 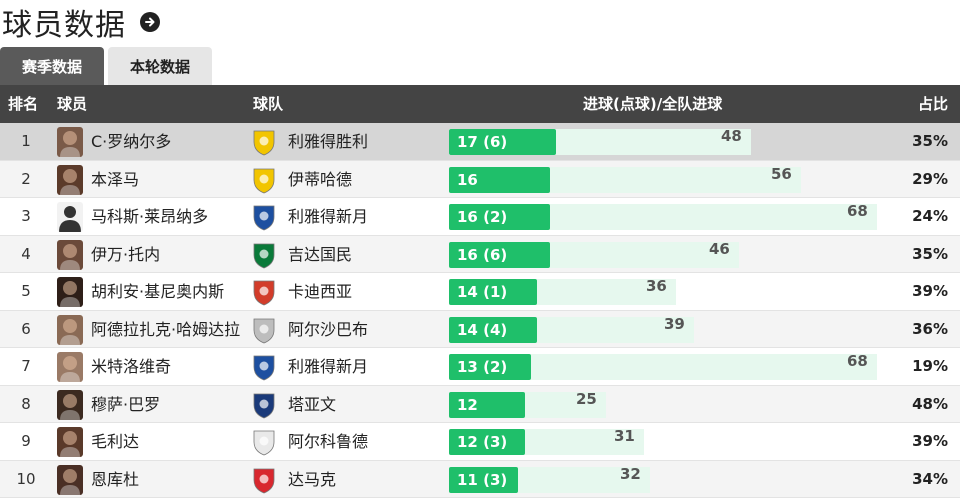 What do you see at coordinates (23, 104) in the screenshot?
I see `header-rank: 排名` at bounding box center [23, 104].